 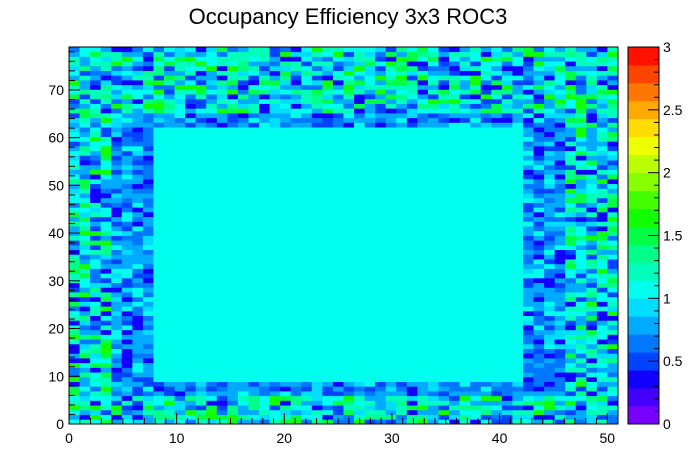 What do you see at coordinates (177, 438) in the screenshot?
I see `x-tick-label: 10` at bounding box center [177, 438].